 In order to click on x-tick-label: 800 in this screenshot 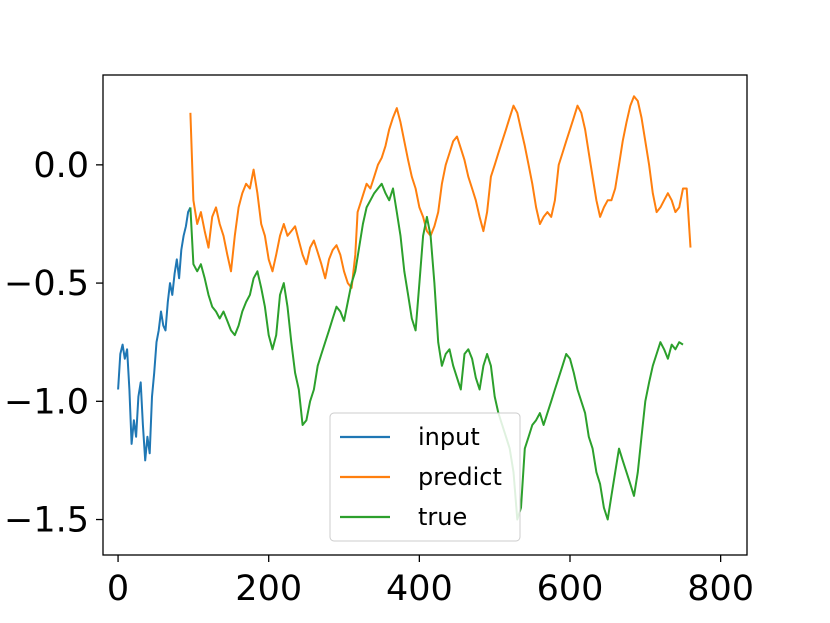, I will do `click(720, 589)`.